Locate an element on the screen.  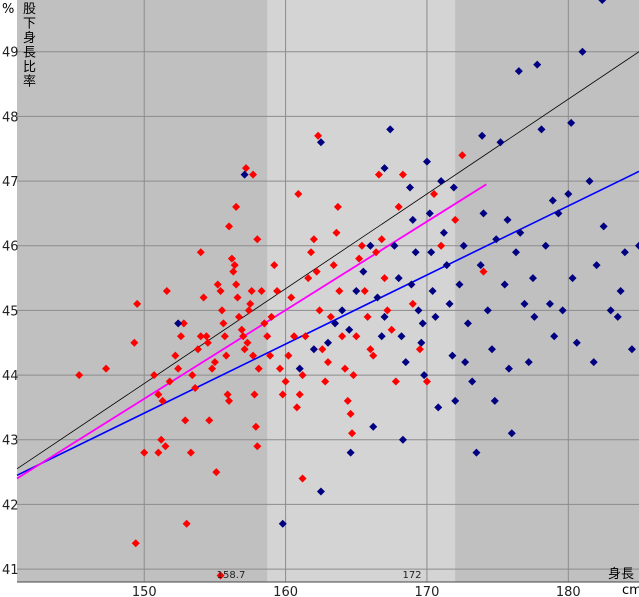
y-tick-label: 49 is located at coordinates (10, 53).